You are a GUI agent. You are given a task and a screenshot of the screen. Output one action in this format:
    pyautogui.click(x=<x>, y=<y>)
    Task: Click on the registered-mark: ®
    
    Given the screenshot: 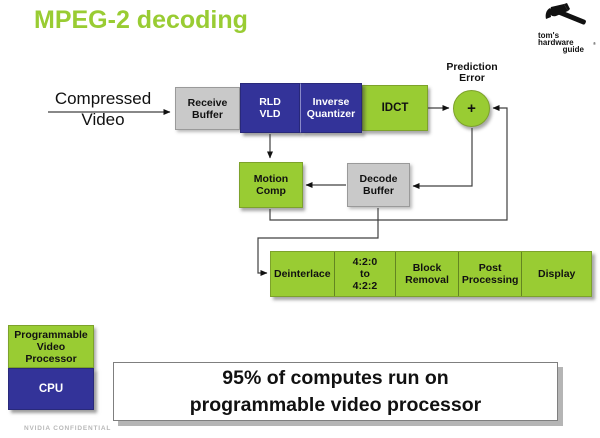 What is the action you would take?
    pyautogui.click(x=594, y=43)
    